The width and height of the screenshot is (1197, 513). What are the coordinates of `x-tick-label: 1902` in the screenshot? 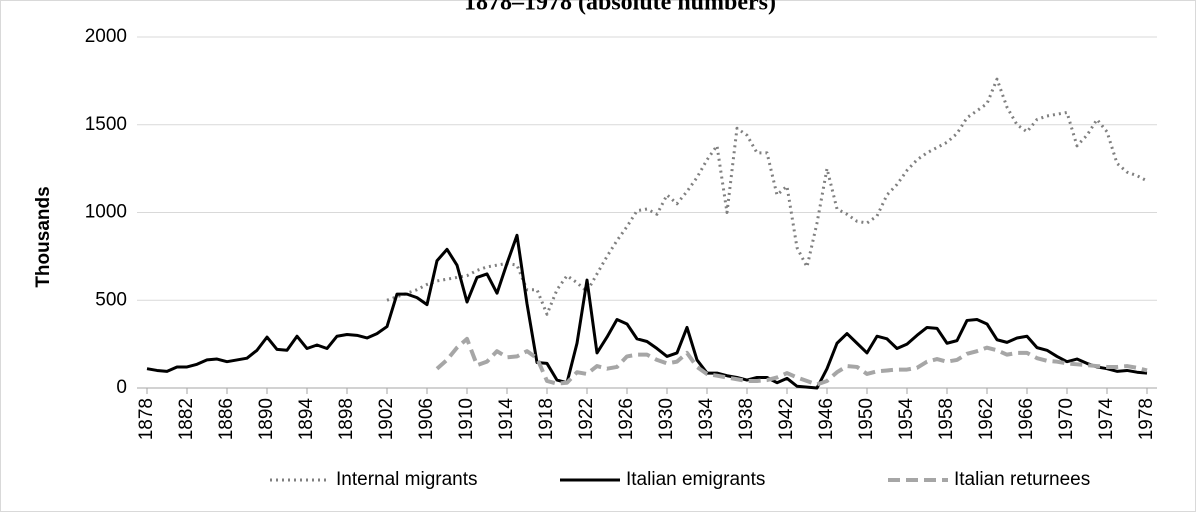 It's located at (386, 419).